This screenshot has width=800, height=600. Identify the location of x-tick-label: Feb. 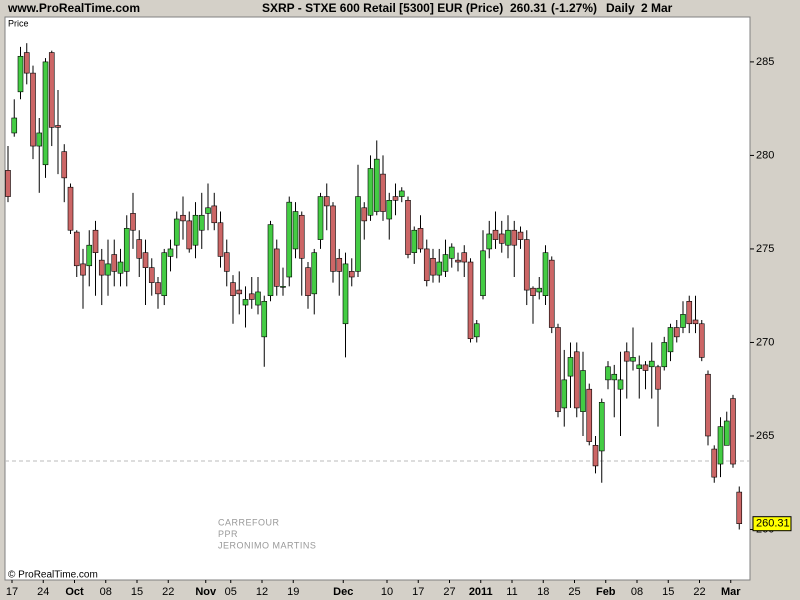
(606, 592).